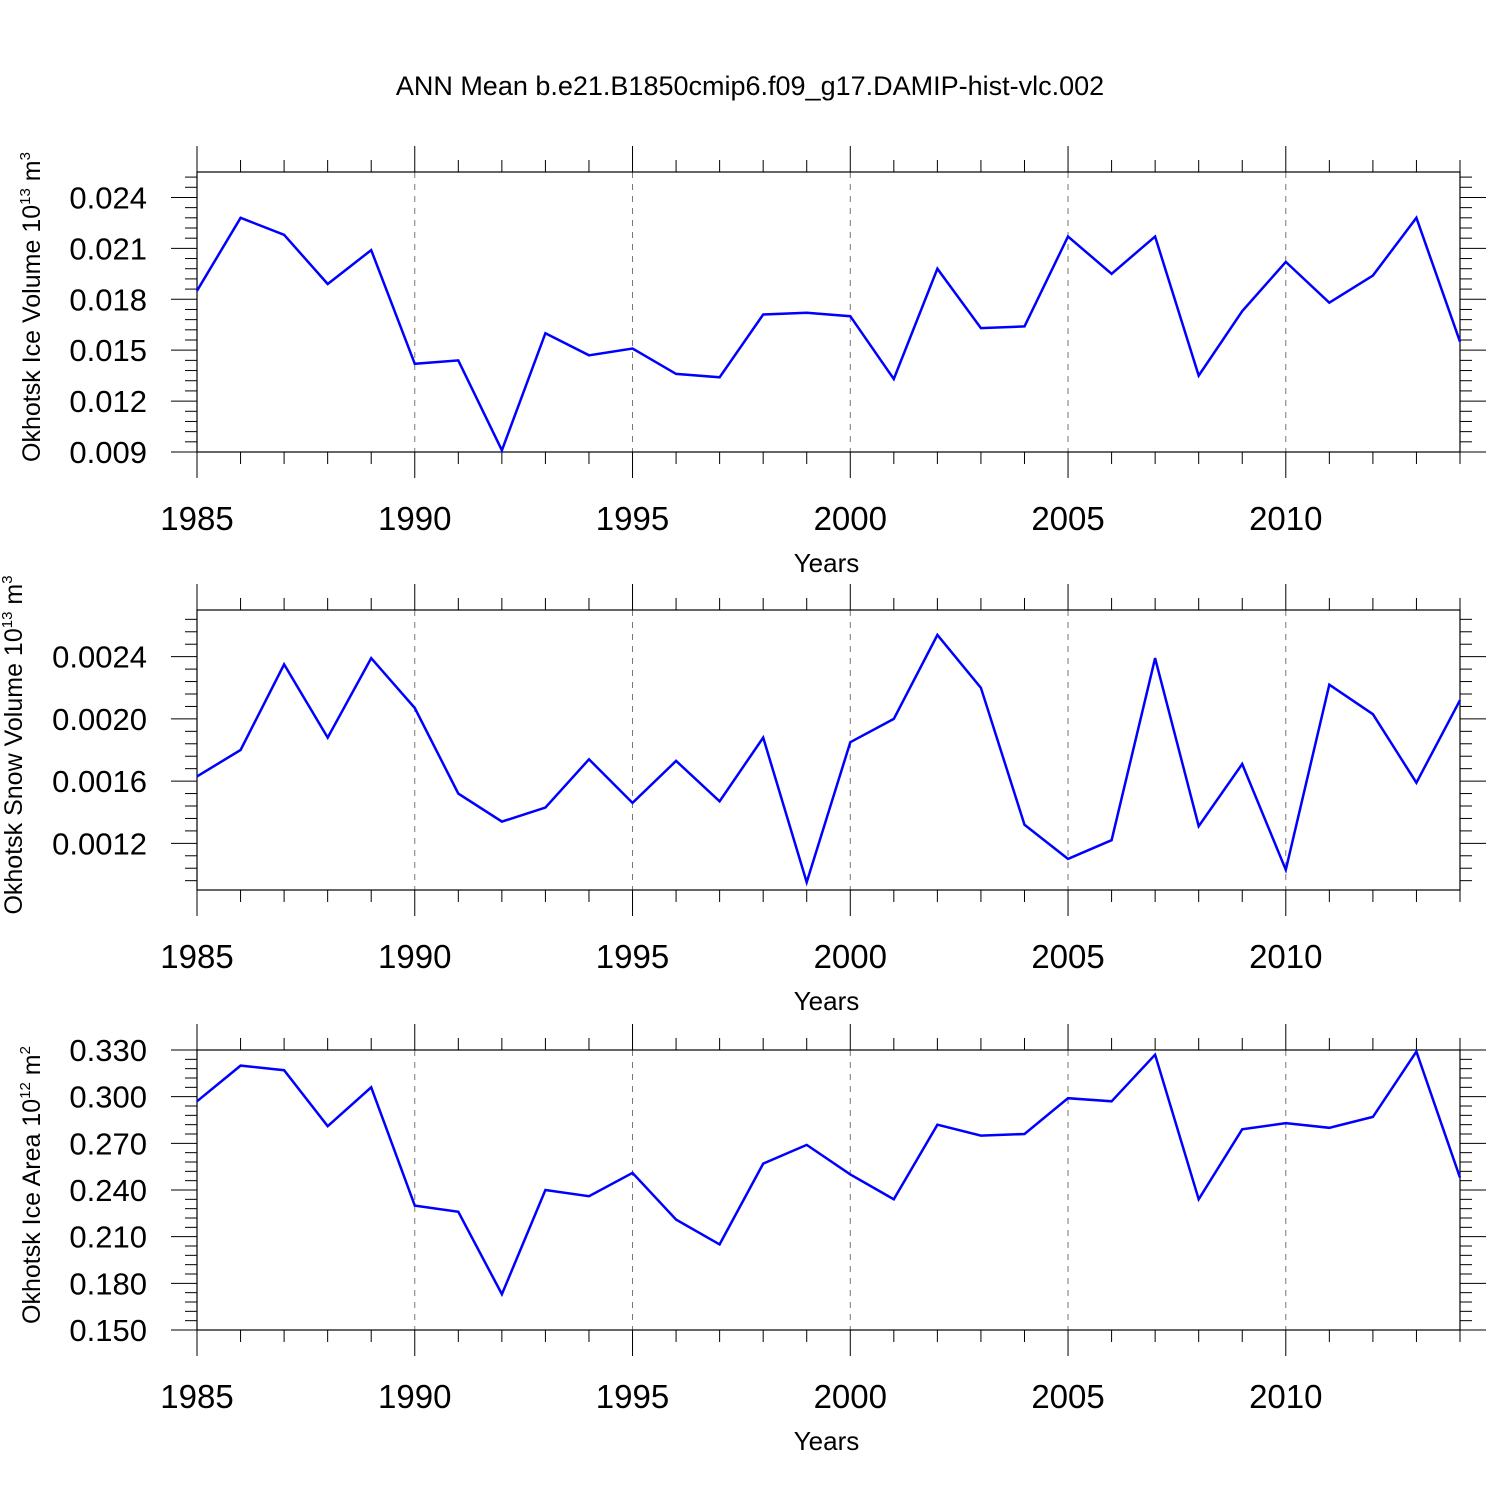  I want to click on y-tick-label: 0.210, so click(108, 1237).